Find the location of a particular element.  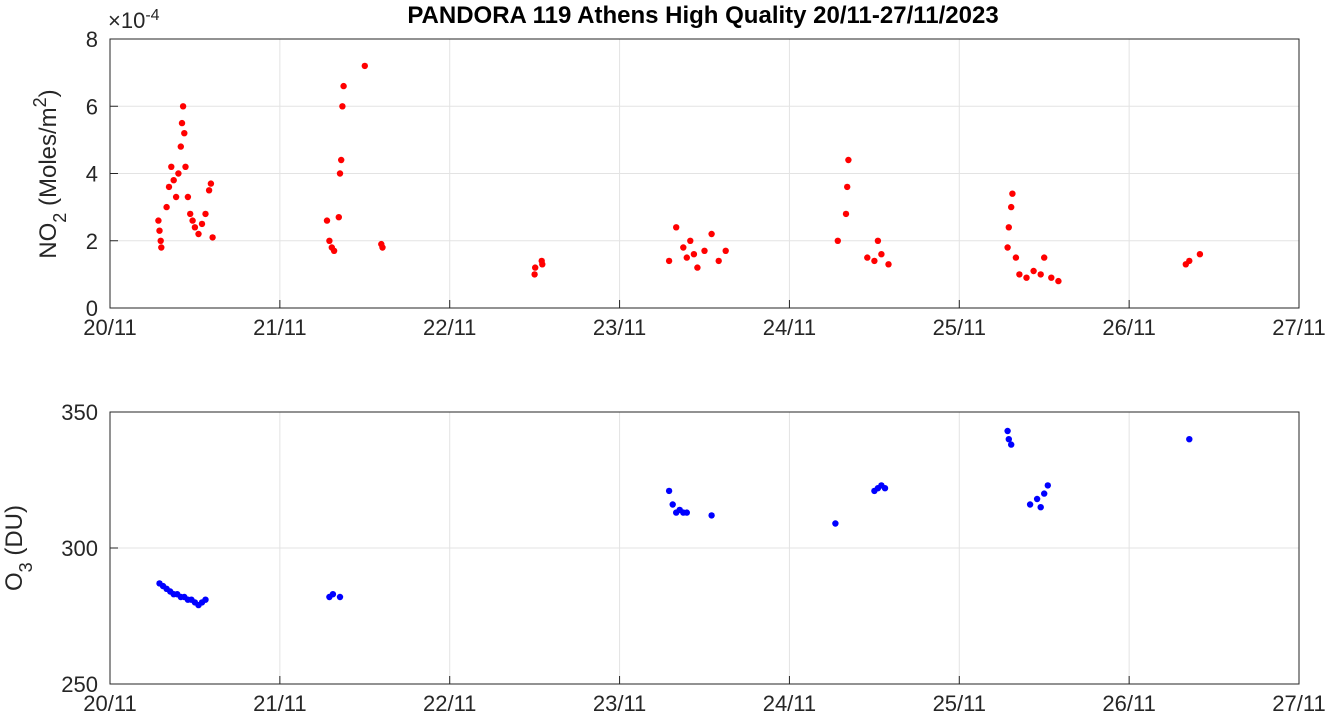

o3-x-ticks: 20/11 21/11 22/11 23/11 24/11 25/11 26/11 27/11 is located at coordinates (704, 696).